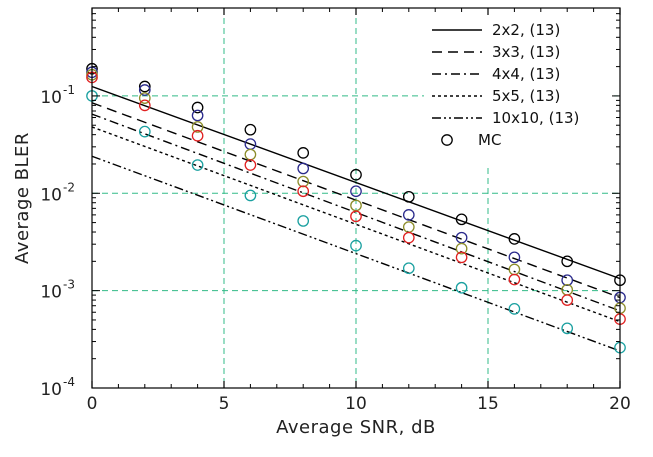  What do you see at coordinates (69, 285) in the screenshot?
I see `y-tick-exponent-1: -3` at bounding box center [69, 285].